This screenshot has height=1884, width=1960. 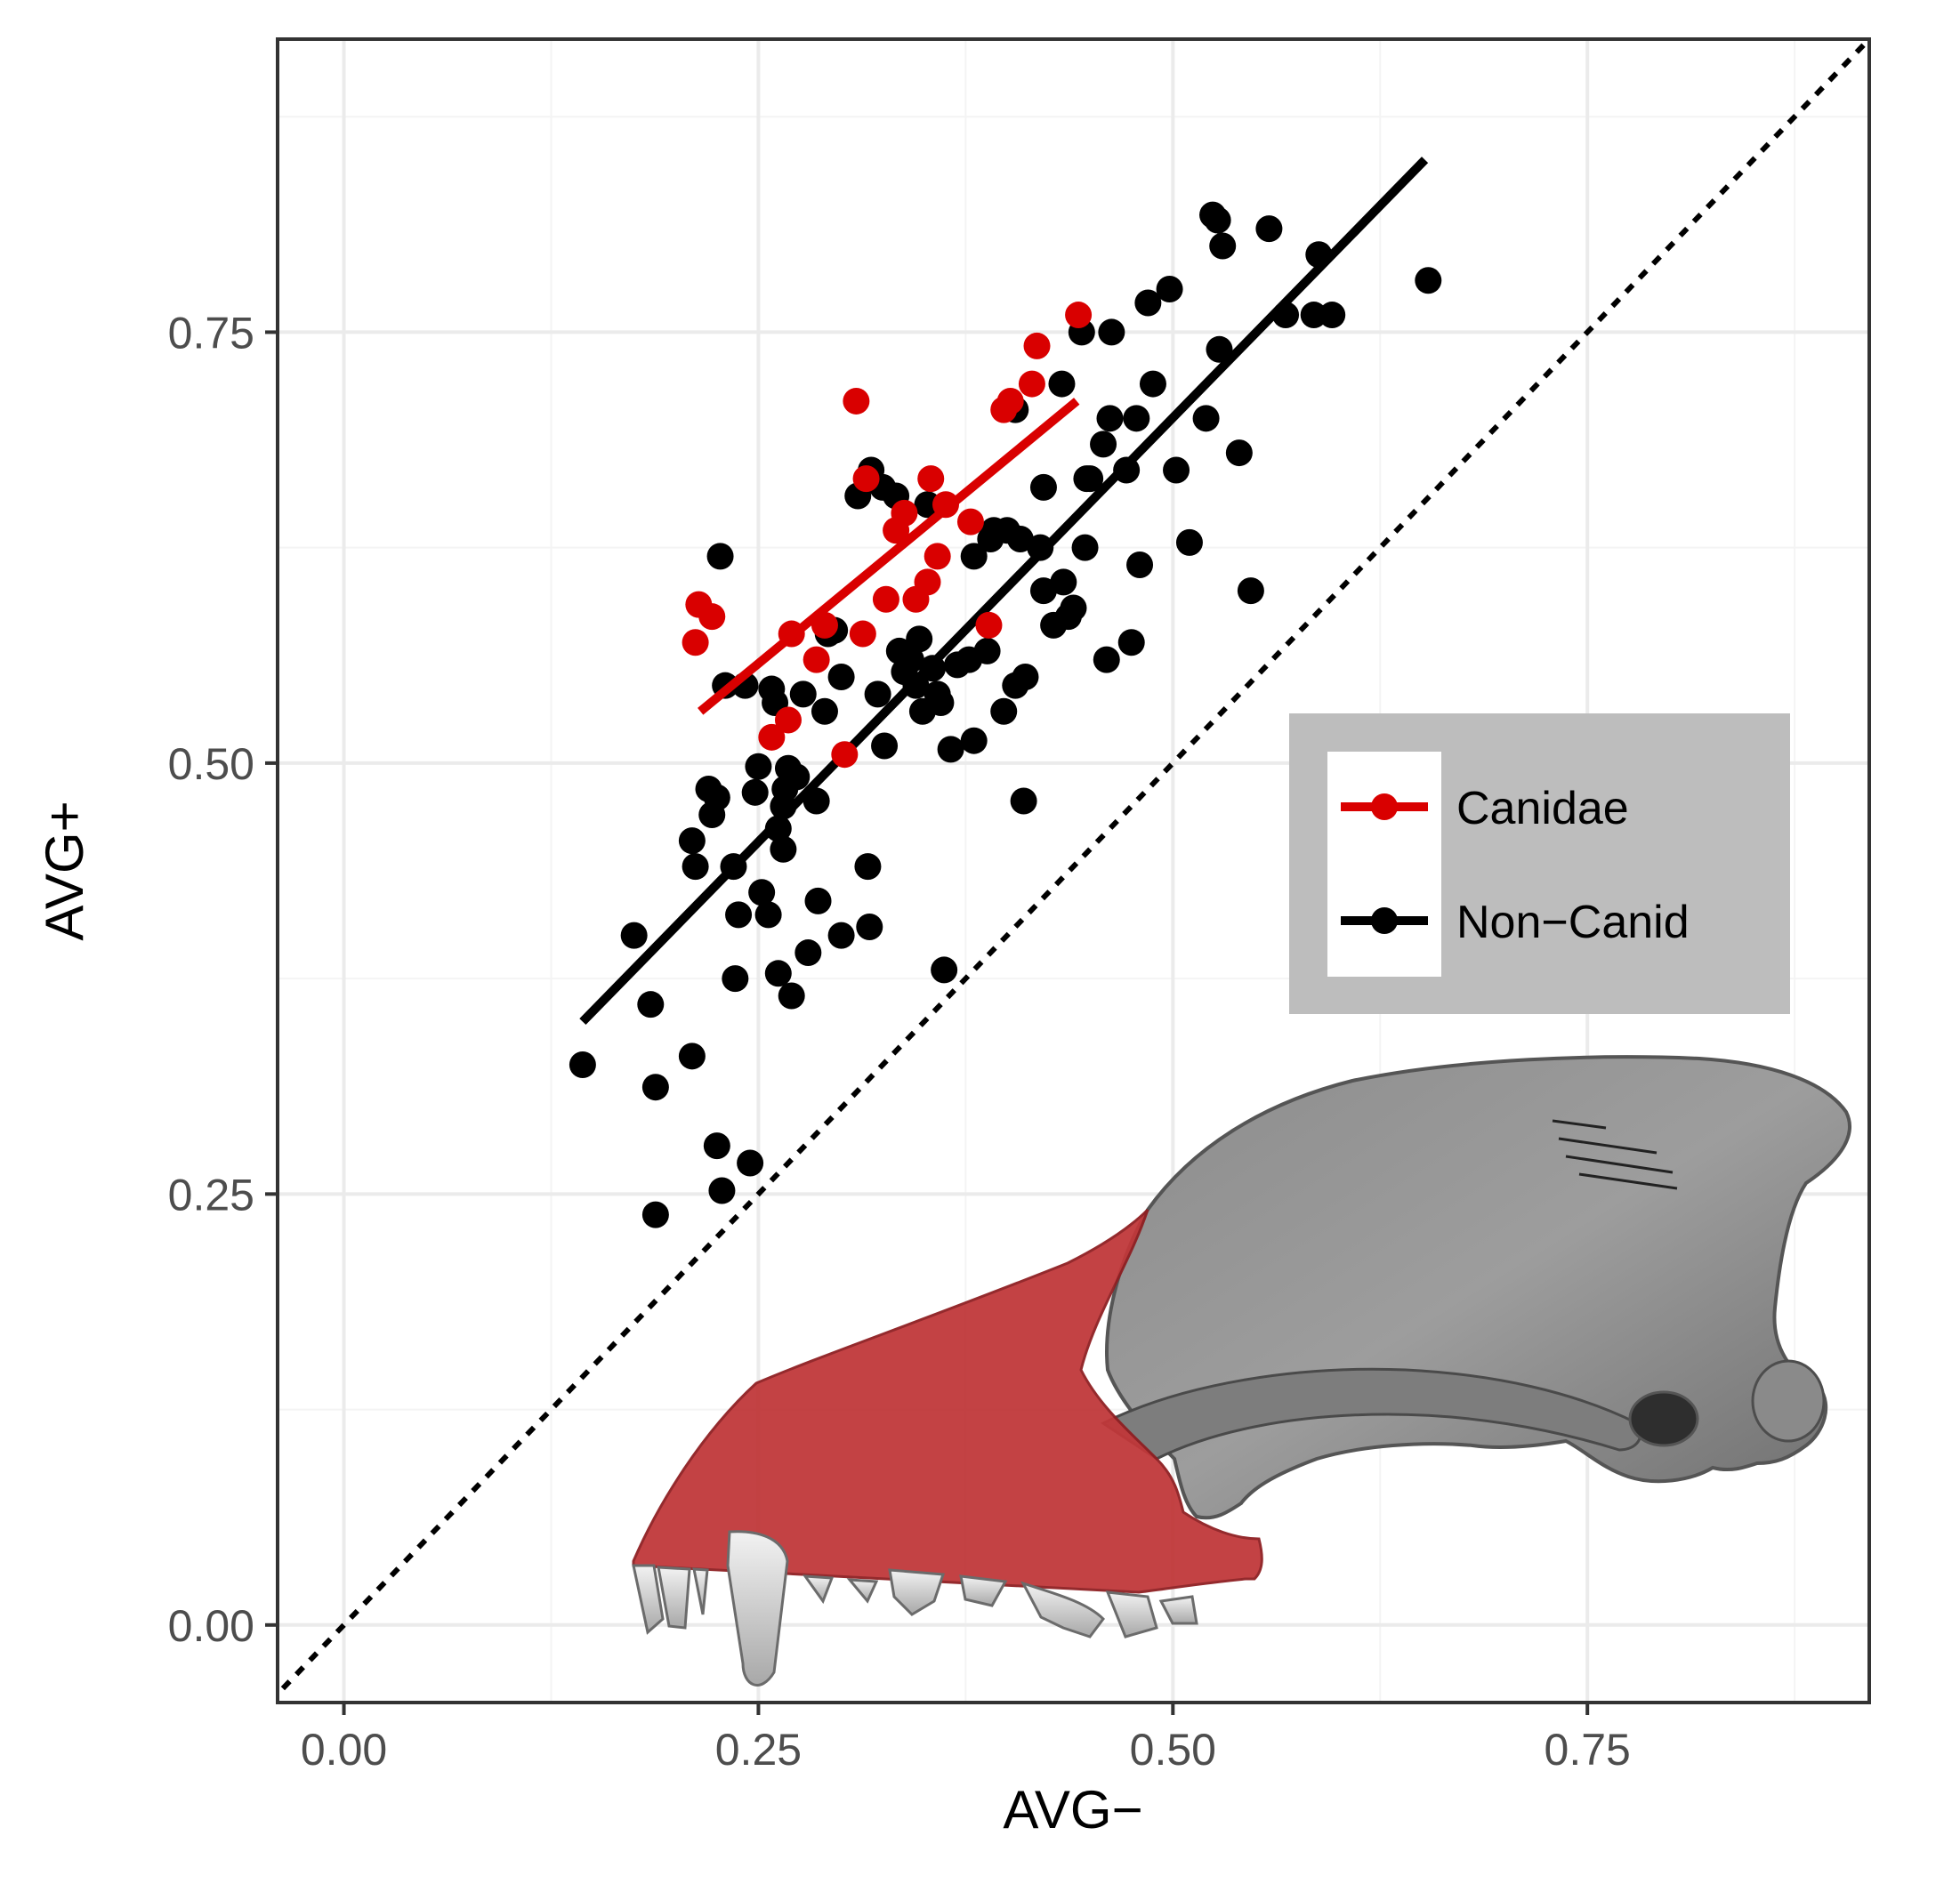 What do you see at coordinates (1573, 923) in the screenshot?
I see `legend-label-noncanid: Non−Canid` at bounding box center [1573, 923].